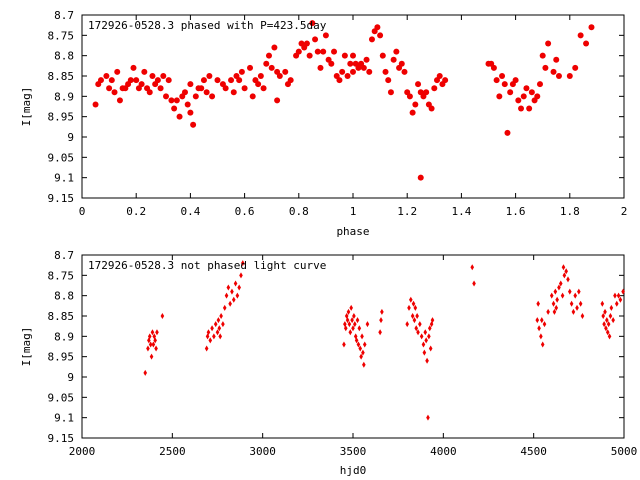 Image resolution: width=640 pixels, height=480 pixels. What do you see at coordinates (172, 451) in the screenshot?
I see `x-tick-label: 2500` at bounding box center [172, 451].